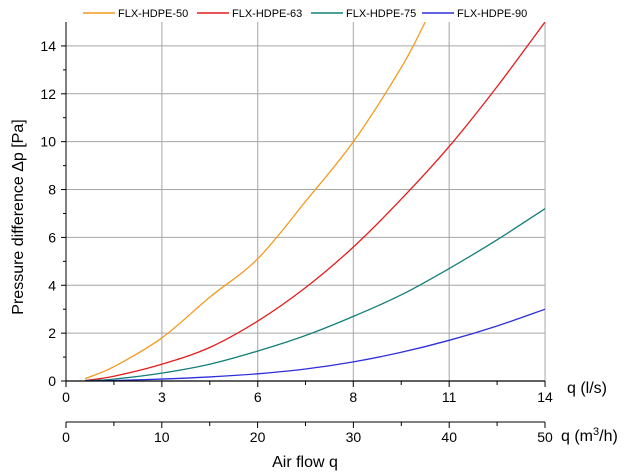 This screenshot has width=628, height=475. Describe the element at coordinates (577, 436) in the screenshot. I see `x-unit-secondary-prefix: q (m` at that location.